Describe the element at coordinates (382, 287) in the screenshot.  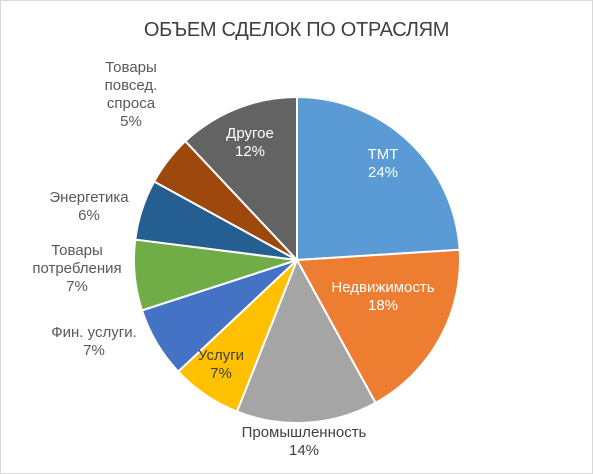
I see `slice-category-label: Недвижимость` at that location.